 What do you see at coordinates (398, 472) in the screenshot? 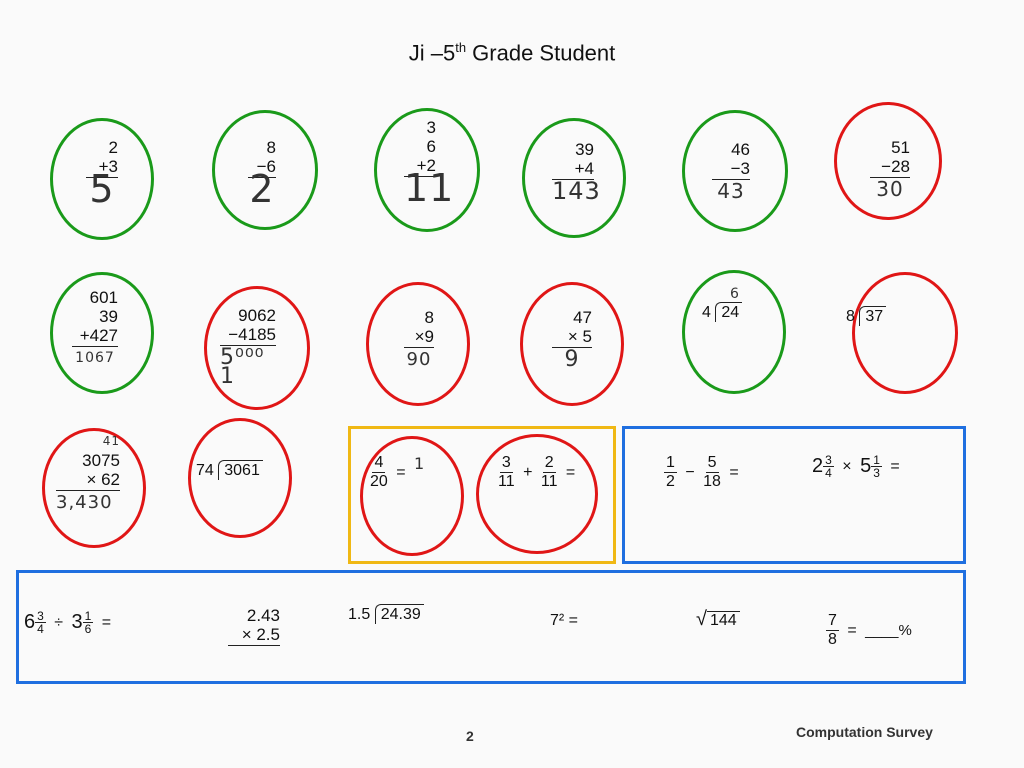
I see `problem-fraction-simplify: 4 20 = 1` at bounding box center [398, 472].